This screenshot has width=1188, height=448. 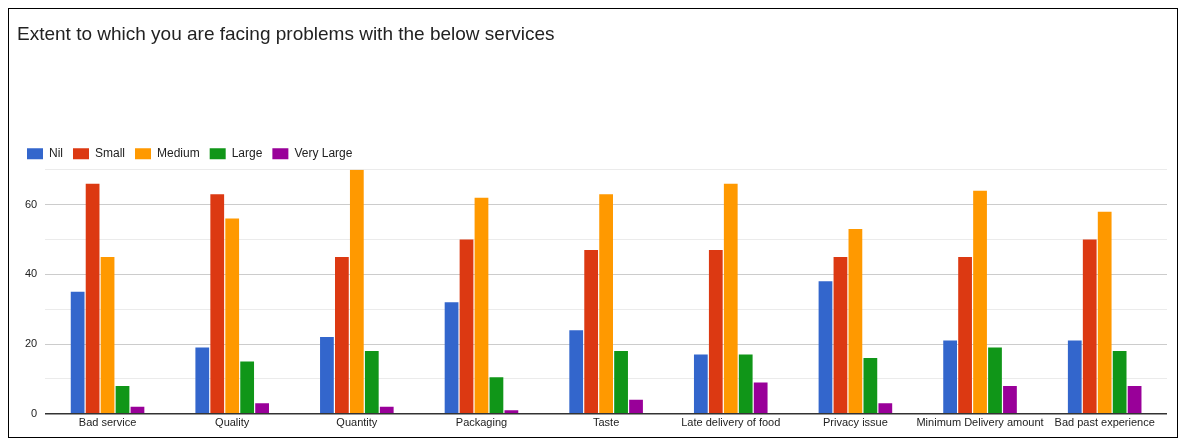 I want to click on x-tick-label: Minimum Delivery amount, so click(x=980, y=422).